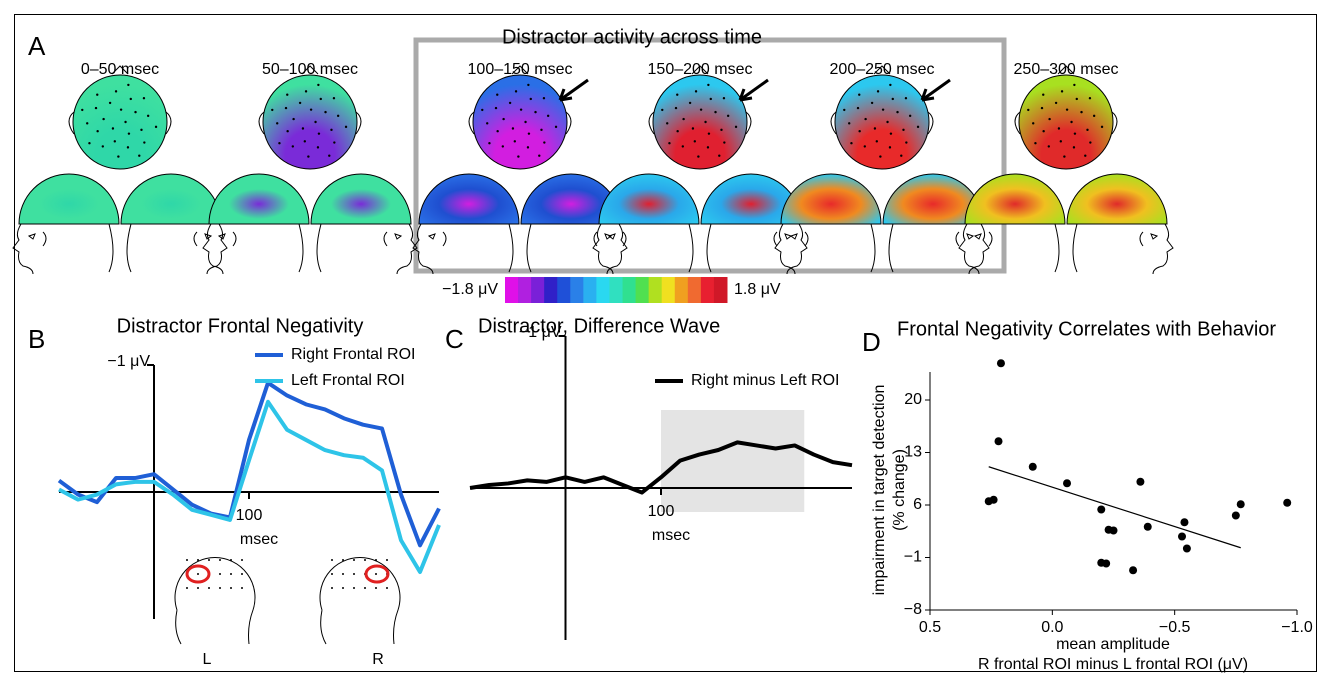 Image resolution: width=1327 pixels, height=683 pixels. What do you see at coordinates (754, 90) in the screenshot?
I see `arrow` at bounding box center [754, 90].